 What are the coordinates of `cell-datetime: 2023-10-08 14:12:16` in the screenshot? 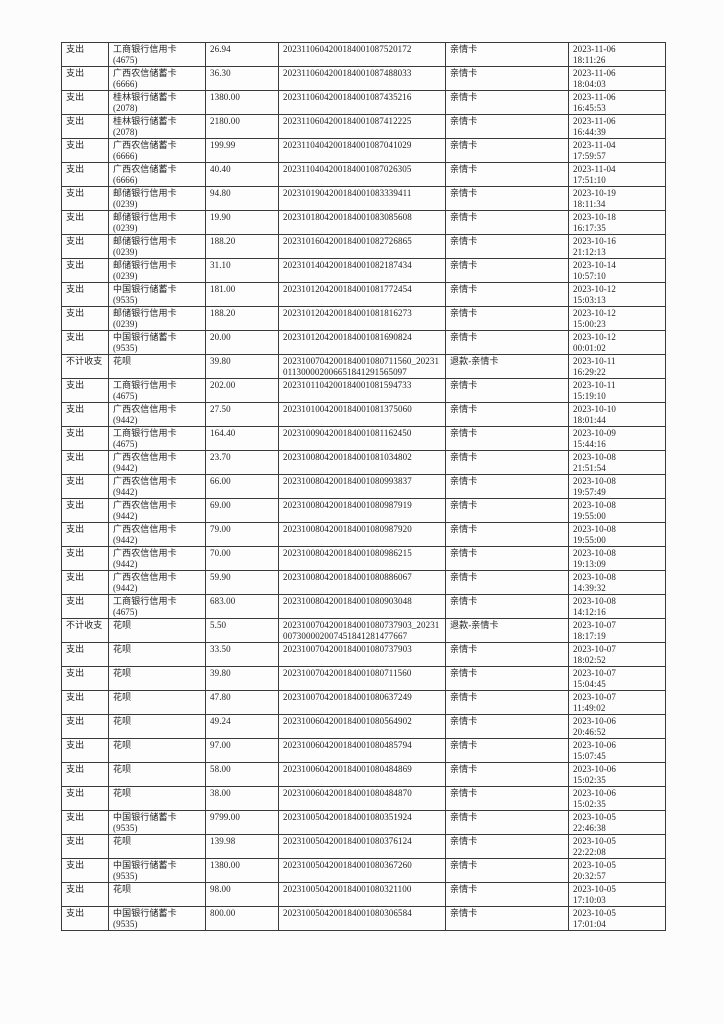 It's located at (617, 606).